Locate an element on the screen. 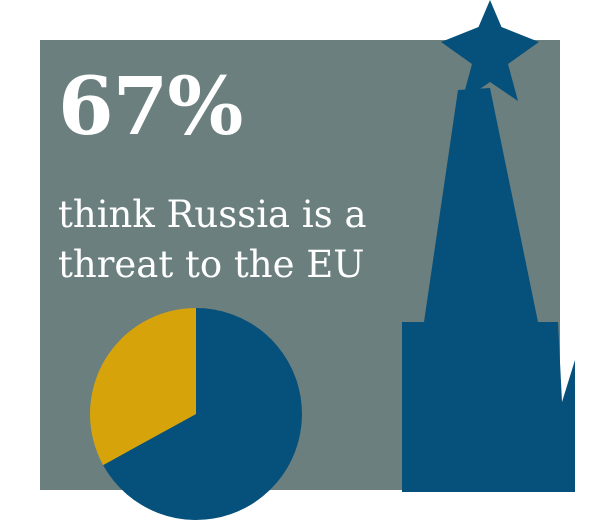 The image size is (600, 530). description-line-1: think Russia is a is located at coordinates (212, 214).